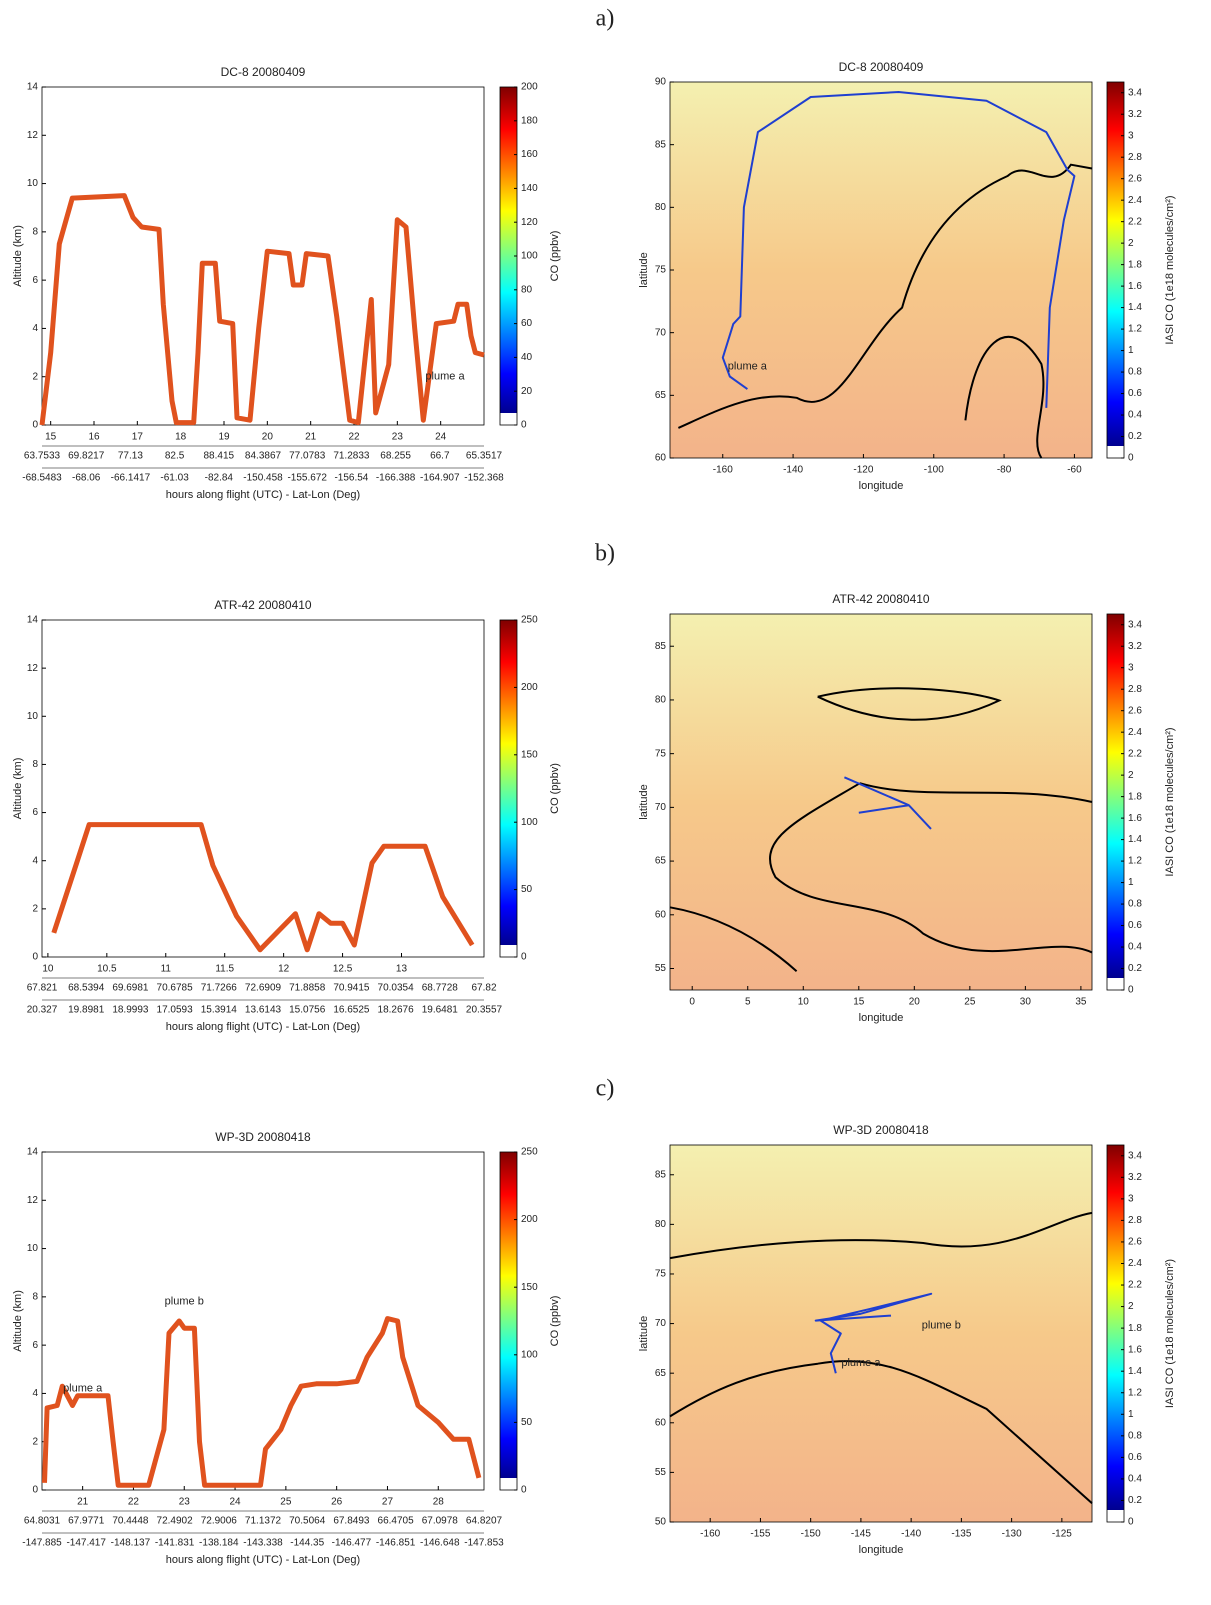  Describe the element at coordinates (138, 437) in the screenshot. I see `x-tick-label: 17` at that location.